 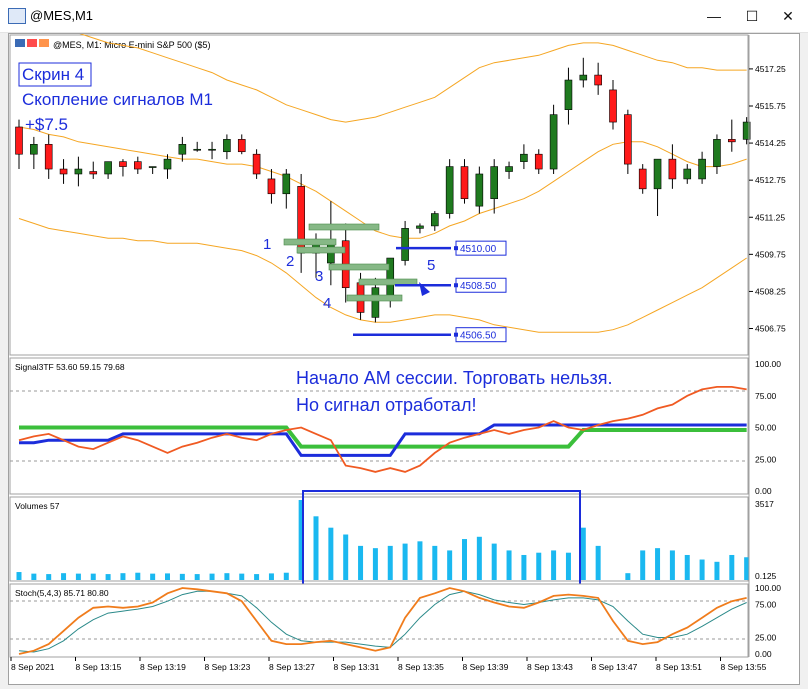 I want to click on annotation-title-box, so click(x=55, y=74).